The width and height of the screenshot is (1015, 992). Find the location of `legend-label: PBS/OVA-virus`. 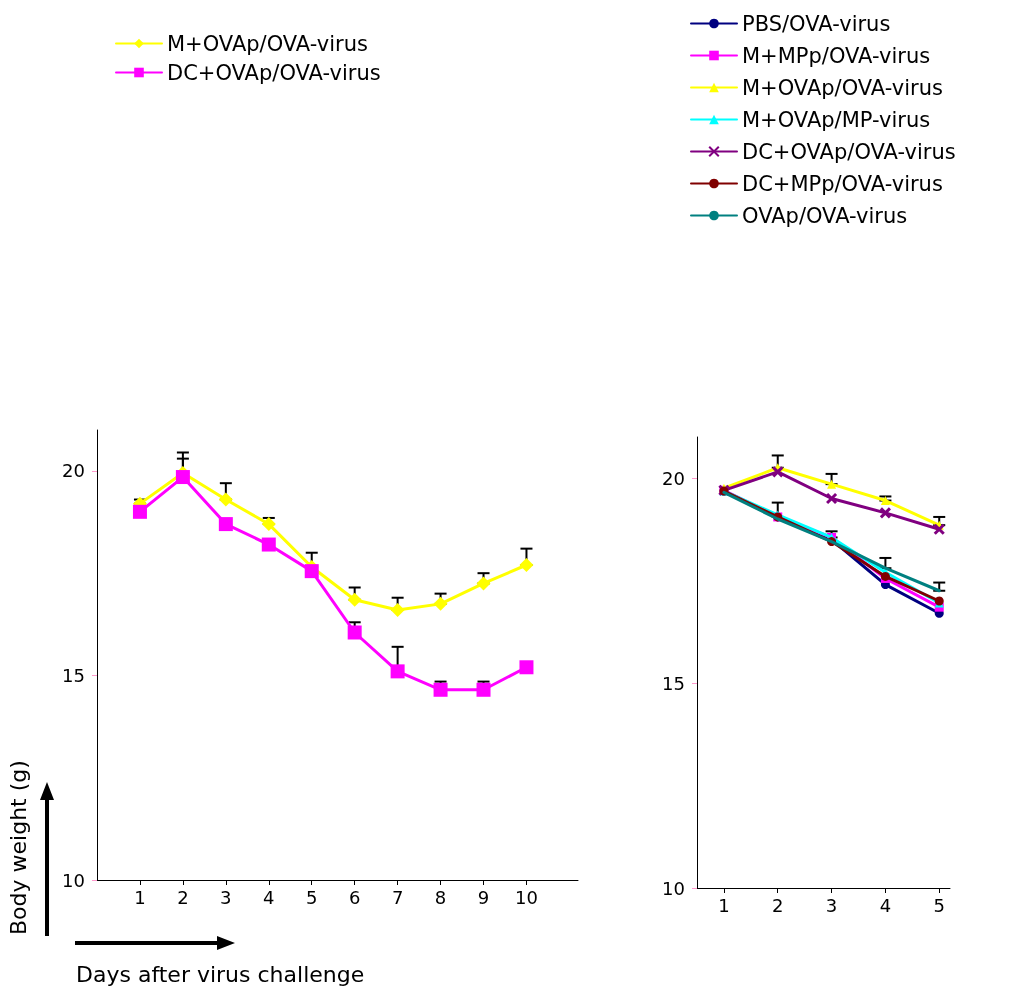

legend-label: PBS/OVA-virus is located at coordinates (816, 23).